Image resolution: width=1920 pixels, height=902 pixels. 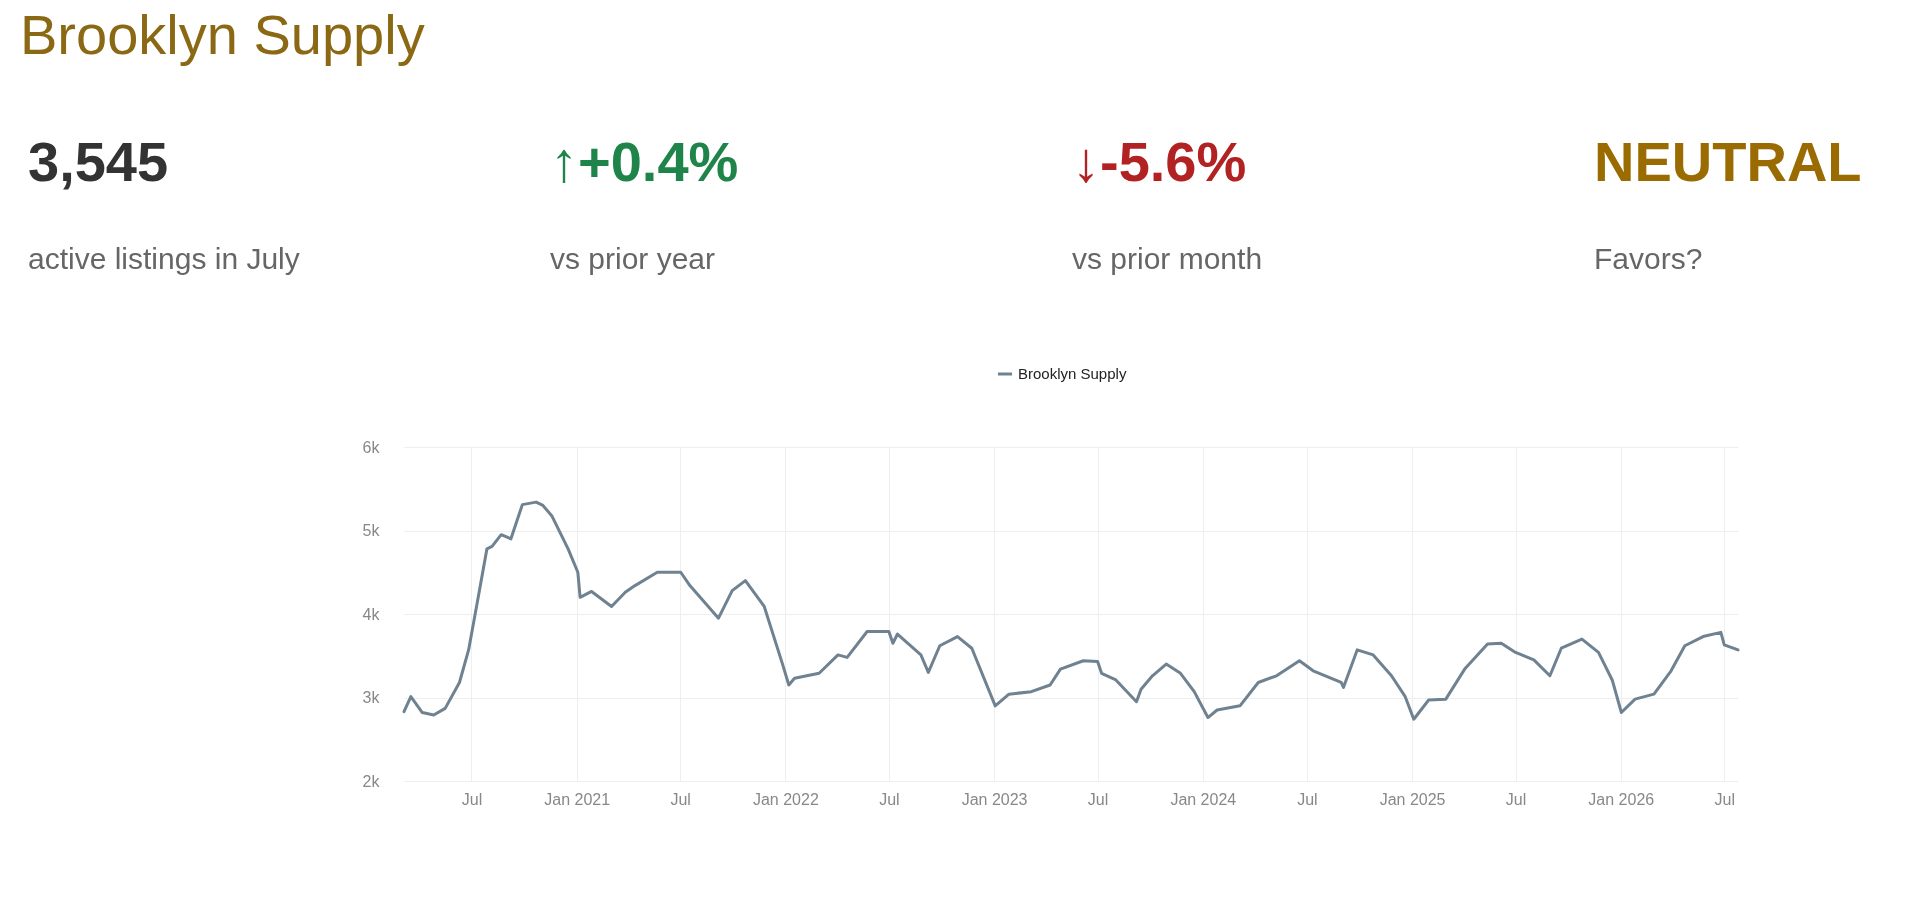 I want to click on text: ↓-5.6%, so click(x=1159, y=161).